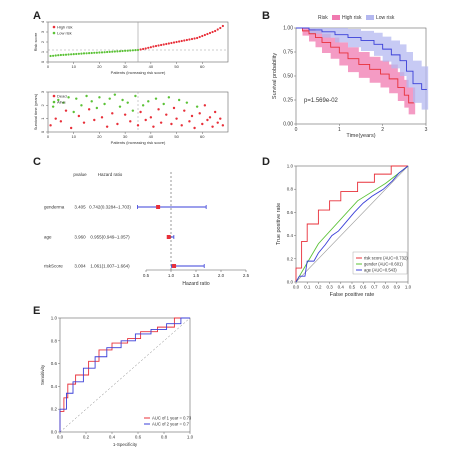 Image resolution: width=474 pixels, height=456 pixels. I want to click on a-top-ylabel: Risk score, so click(35, 41).